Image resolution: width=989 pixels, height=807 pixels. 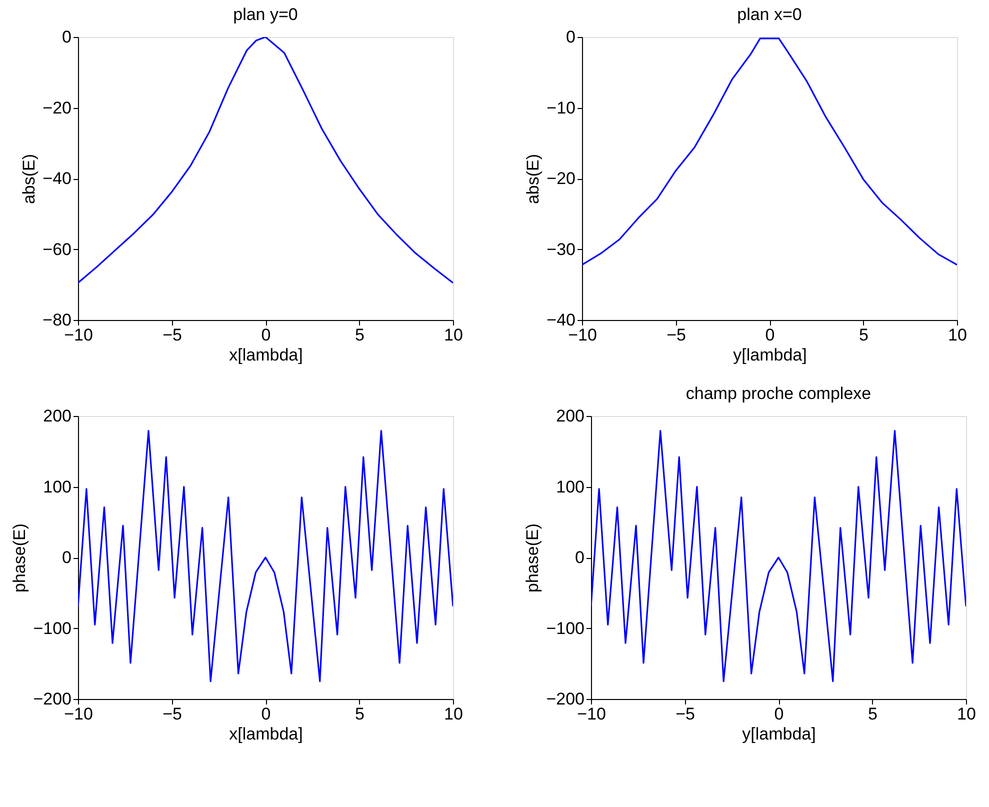 I want to click on chart-title: plan x=0, so click(x=769, y=14).